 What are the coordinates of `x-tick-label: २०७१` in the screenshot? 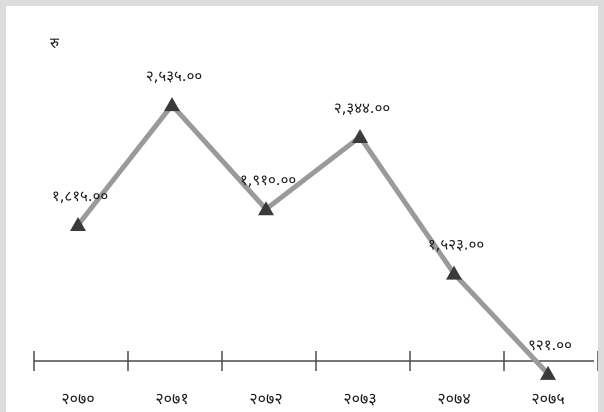 It's located at (171, 398).